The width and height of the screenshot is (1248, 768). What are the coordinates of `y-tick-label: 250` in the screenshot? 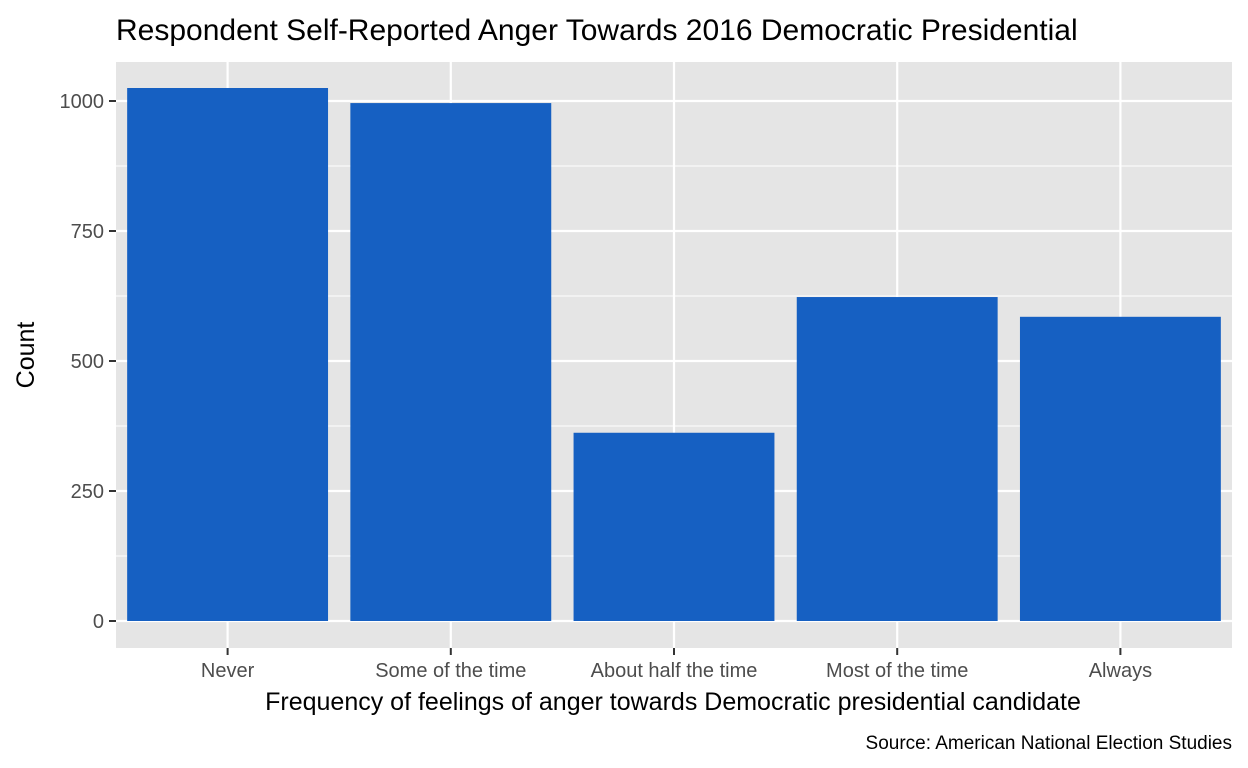 It's located at (87, 492).